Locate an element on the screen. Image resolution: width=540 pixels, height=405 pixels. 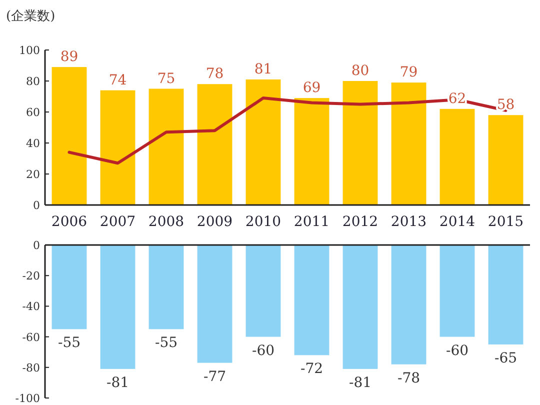
data-label: 79 is located at coordinates (409, 72).